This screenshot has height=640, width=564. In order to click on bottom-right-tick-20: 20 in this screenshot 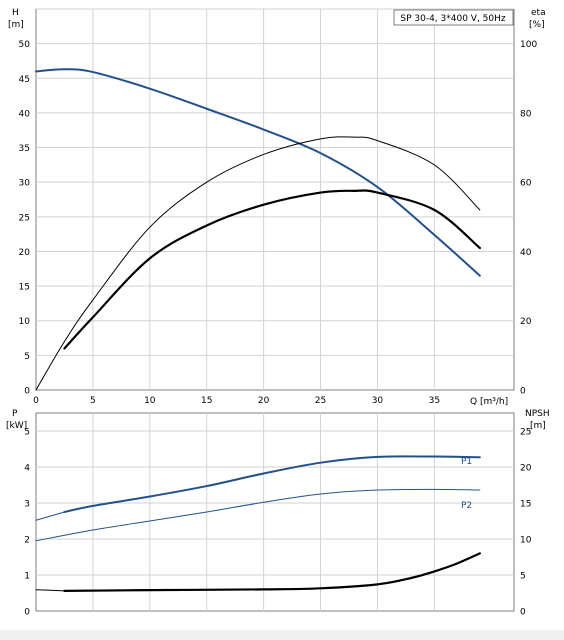, I will do `click(526, 469)`.